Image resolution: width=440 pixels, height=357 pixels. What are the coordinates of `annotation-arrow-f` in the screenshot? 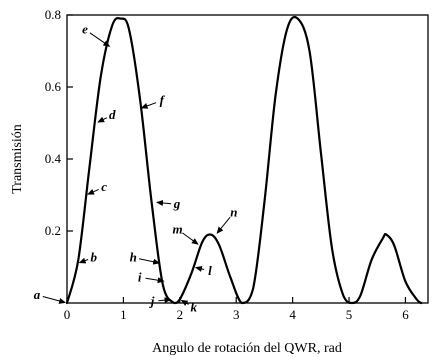 It's located at (148, 105).